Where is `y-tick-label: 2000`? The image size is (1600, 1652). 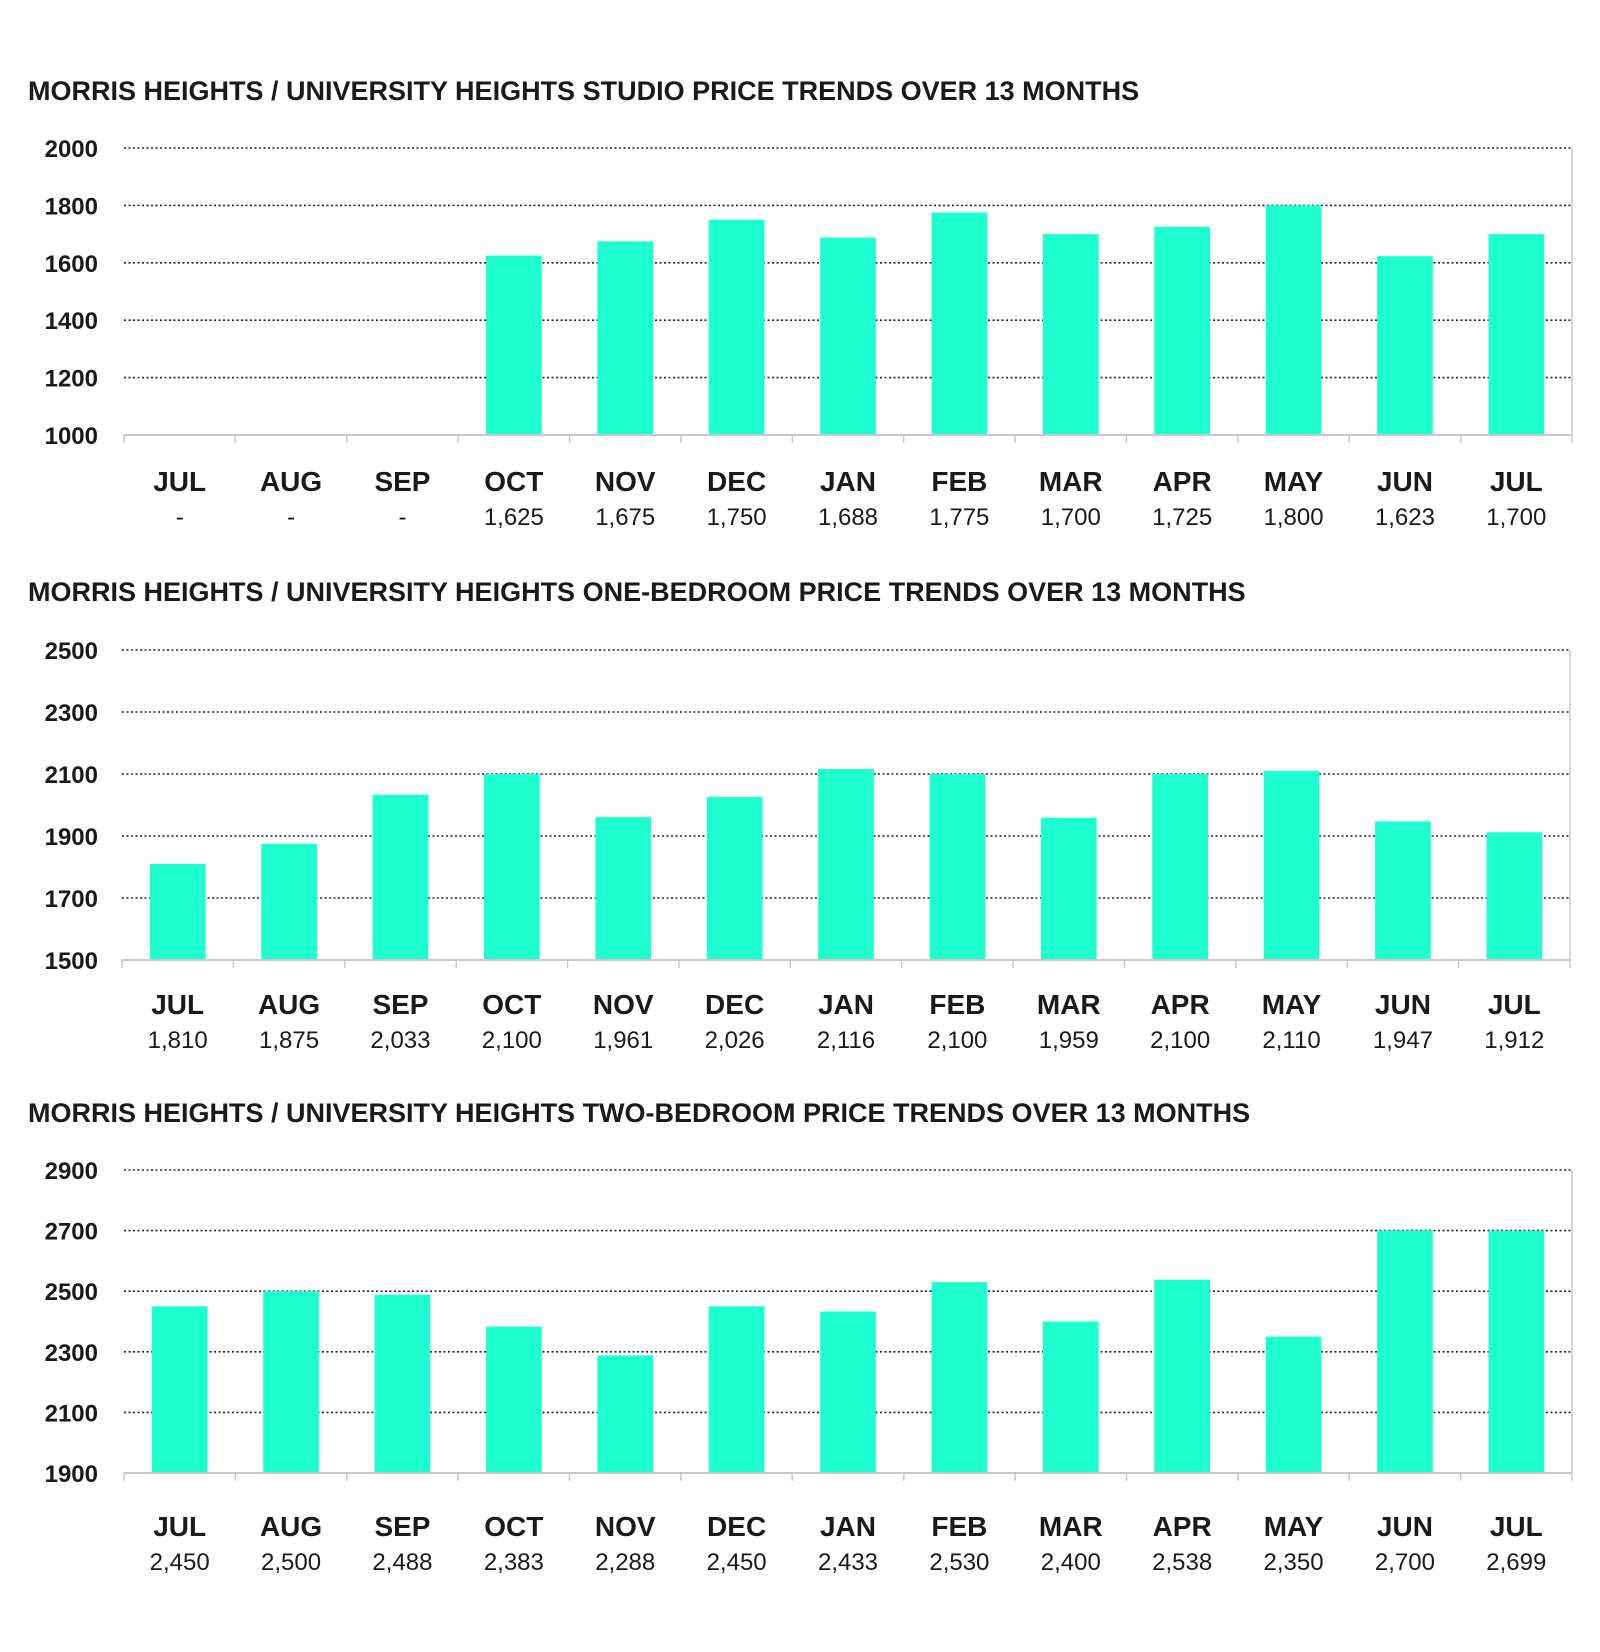 y-tick-label: 2000 is located at coordinates (71, 149).